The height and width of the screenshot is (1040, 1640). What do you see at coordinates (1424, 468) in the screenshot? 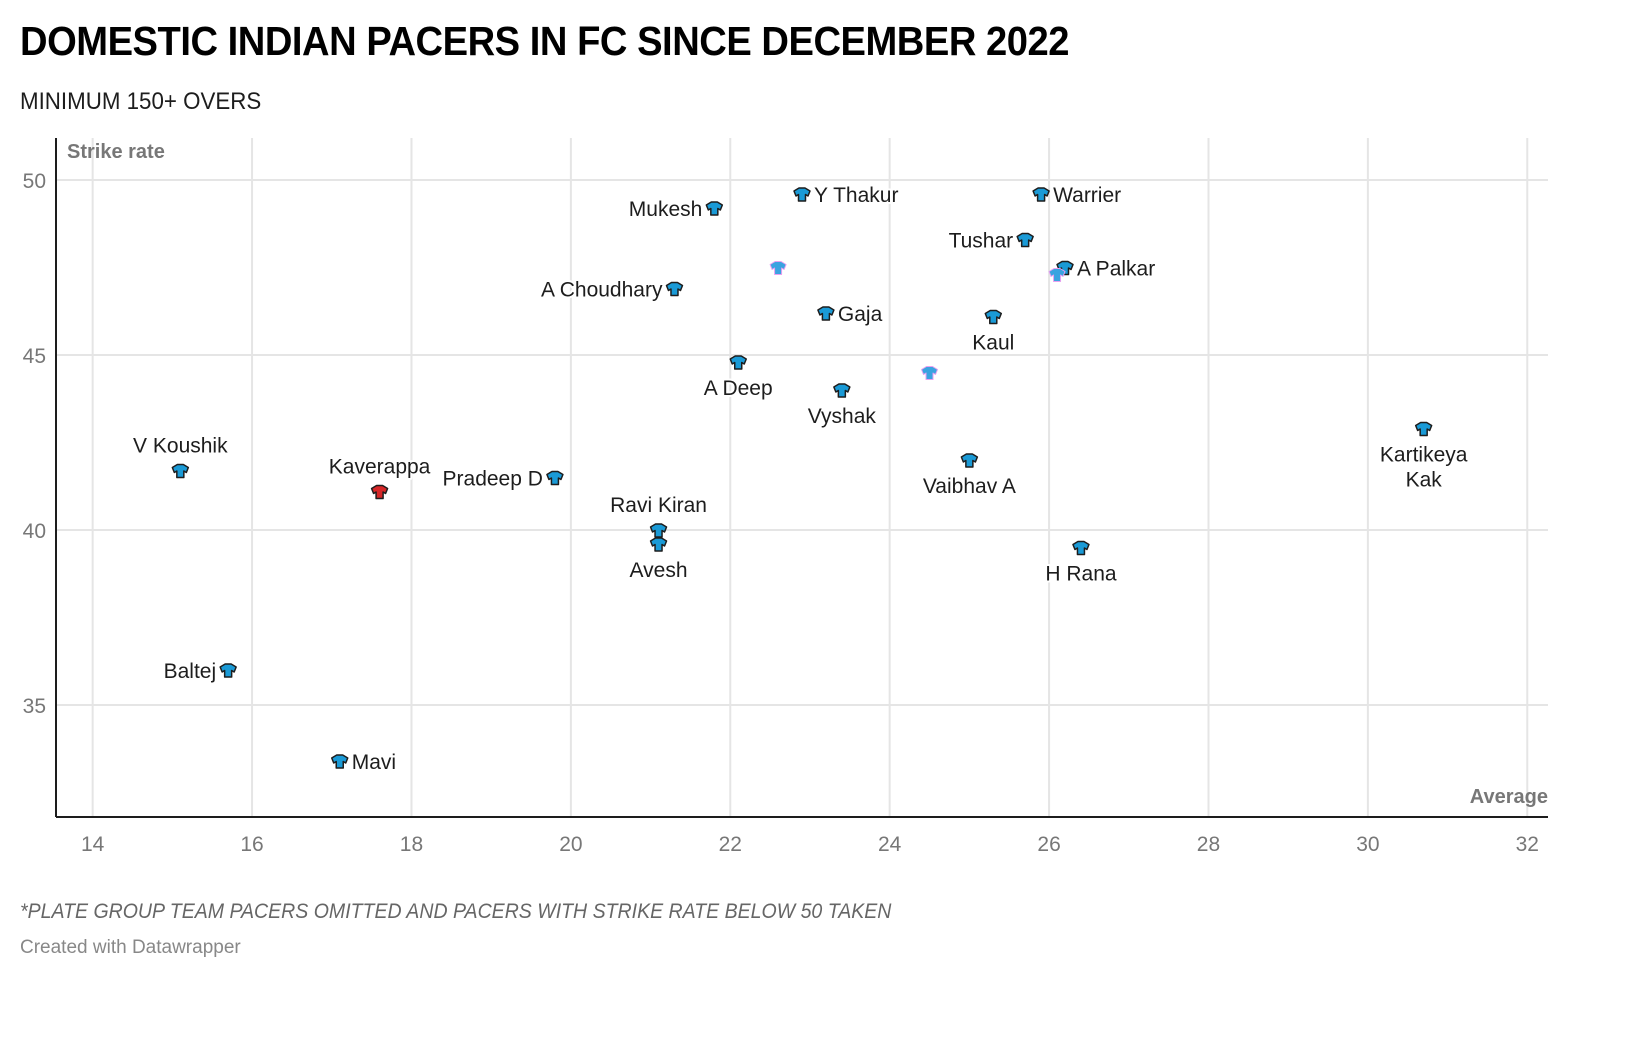
I see `data-point-label: Kartikeya Kak` at bounding box center [1424, 468].